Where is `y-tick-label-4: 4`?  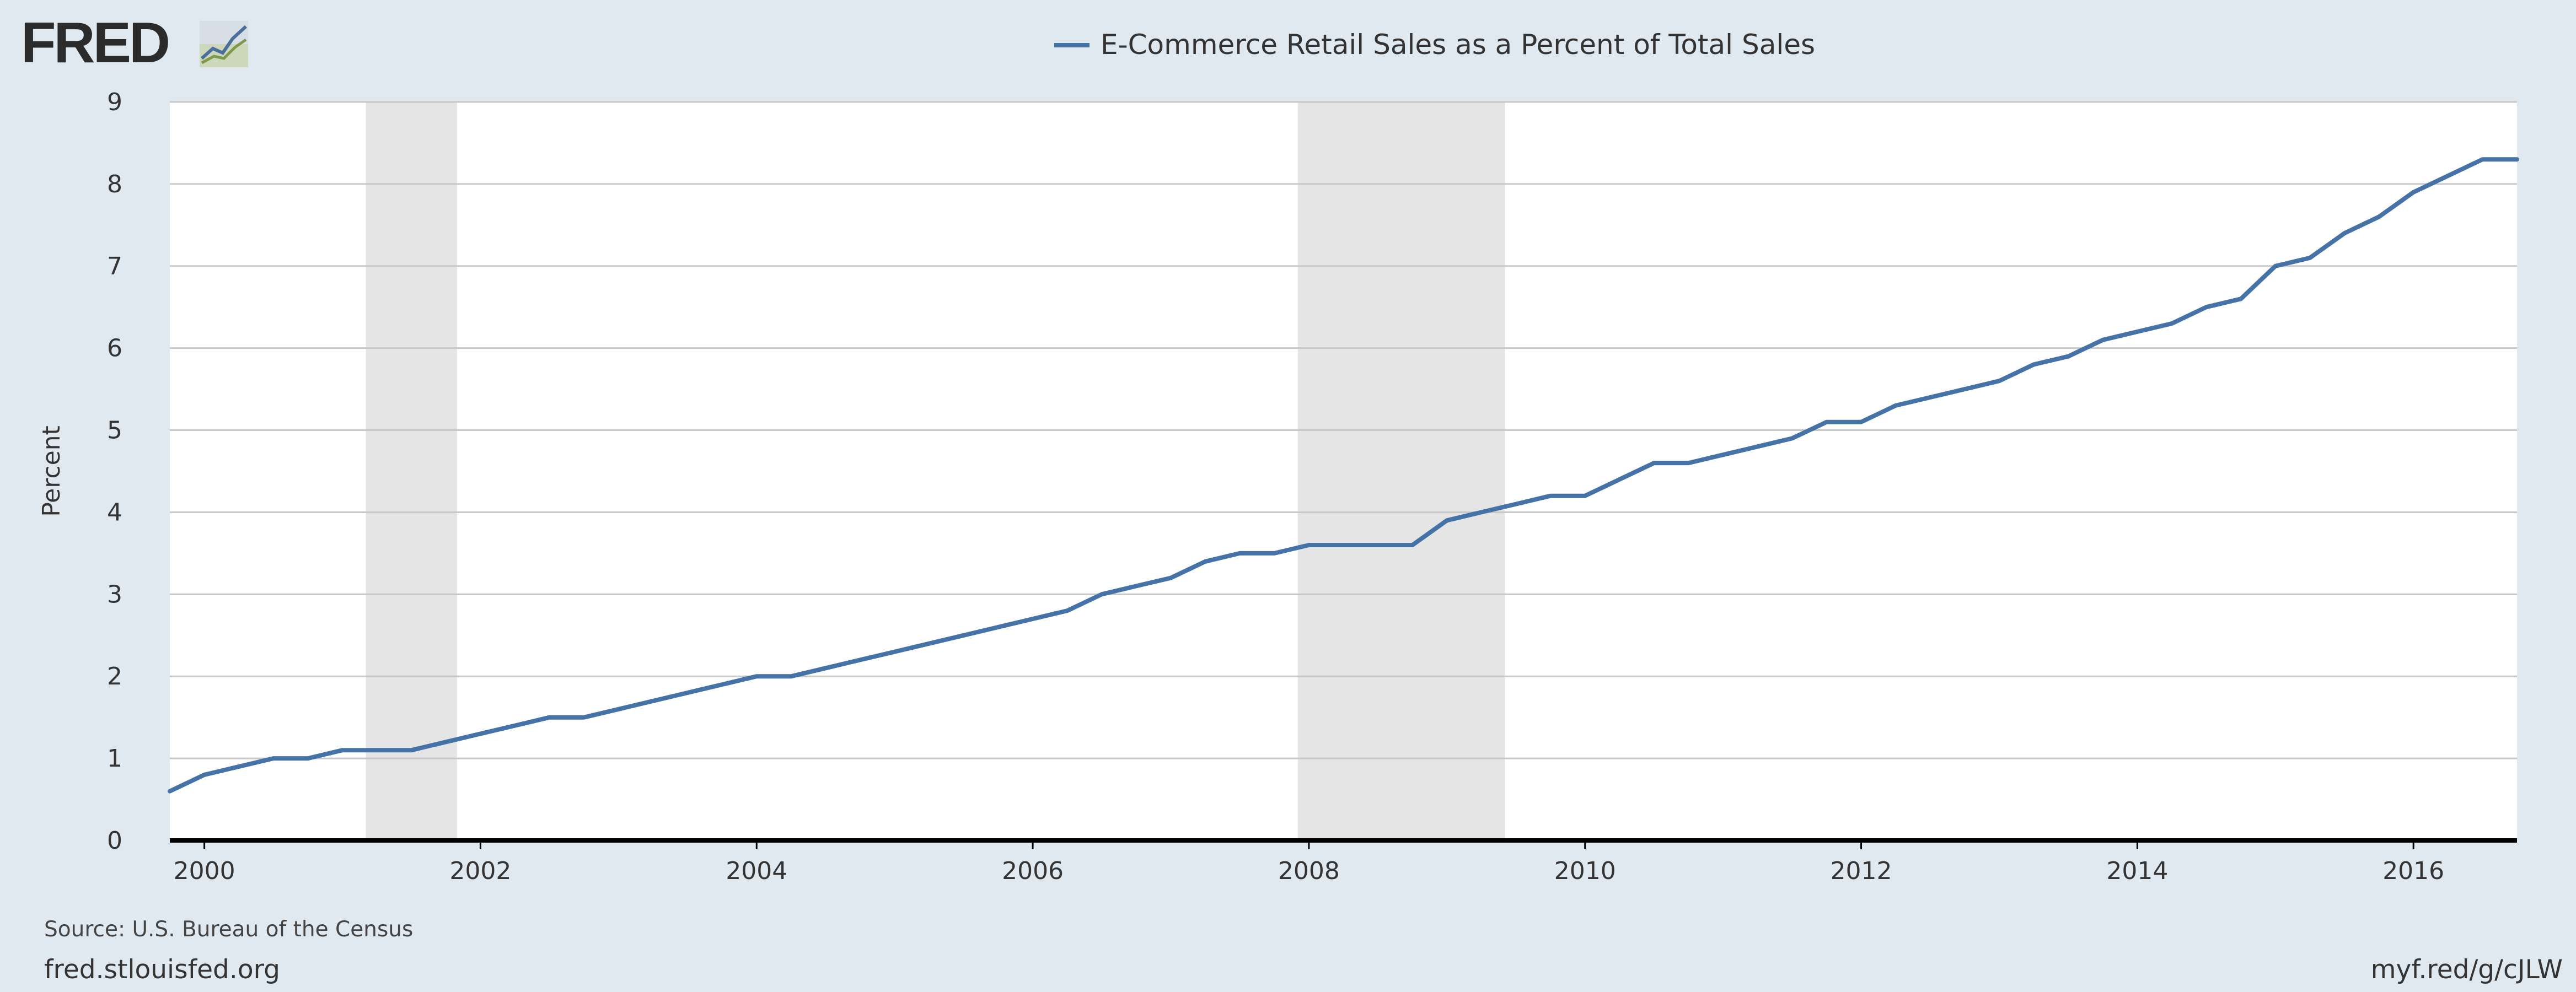
y-tick-label-4: 4 is located at coordinates (115, 512).